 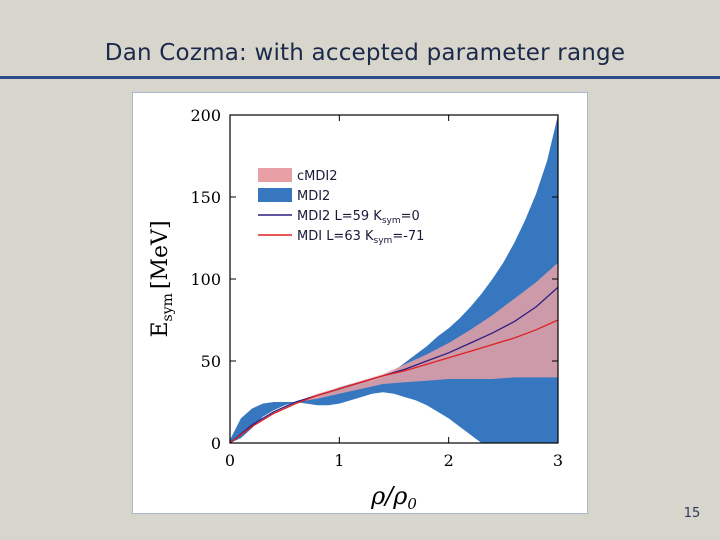 What do you see at coordinates (360, 77) in the screenshot?
I see `title-rule` at bounding box center [360, 77].